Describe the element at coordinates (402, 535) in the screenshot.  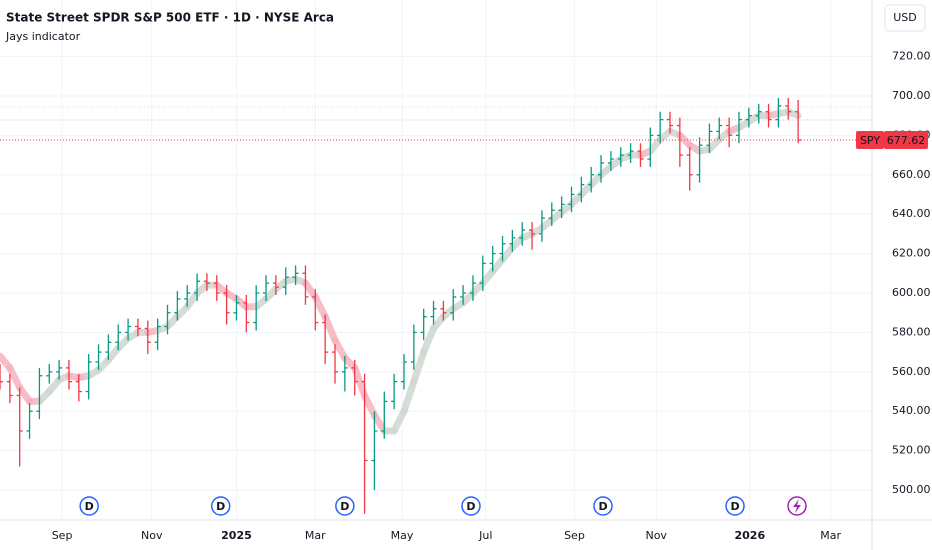
I see `x-tick-label: May` at that location.